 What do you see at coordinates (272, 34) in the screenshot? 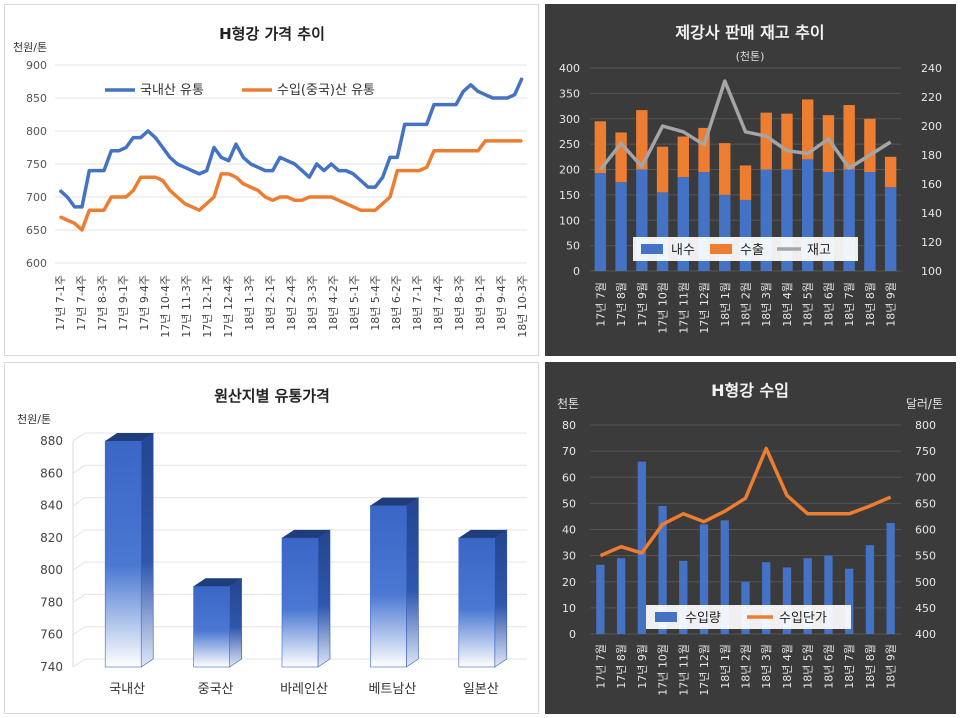
I see `chart-title: H형강 가격 추이` at bounding box center [272, 34].